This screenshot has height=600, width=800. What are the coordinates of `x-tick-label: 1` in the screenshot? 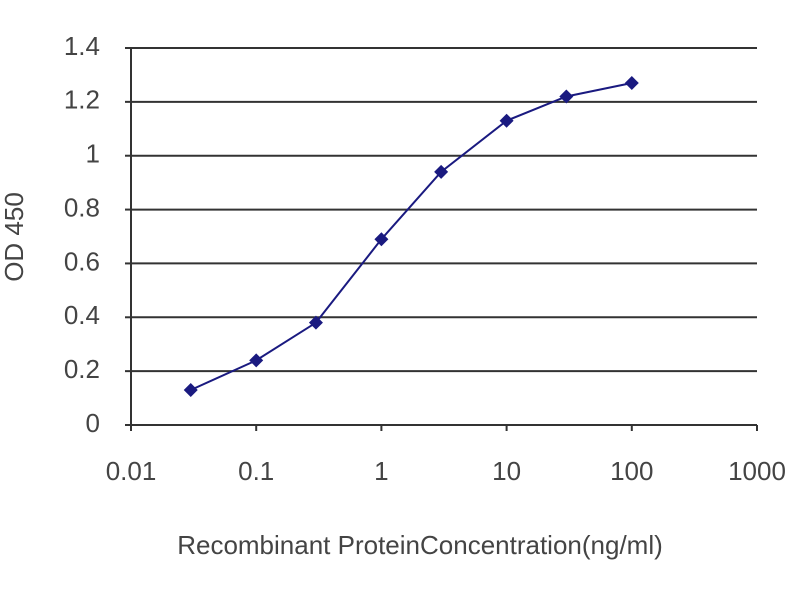 It's located at (381, 471).